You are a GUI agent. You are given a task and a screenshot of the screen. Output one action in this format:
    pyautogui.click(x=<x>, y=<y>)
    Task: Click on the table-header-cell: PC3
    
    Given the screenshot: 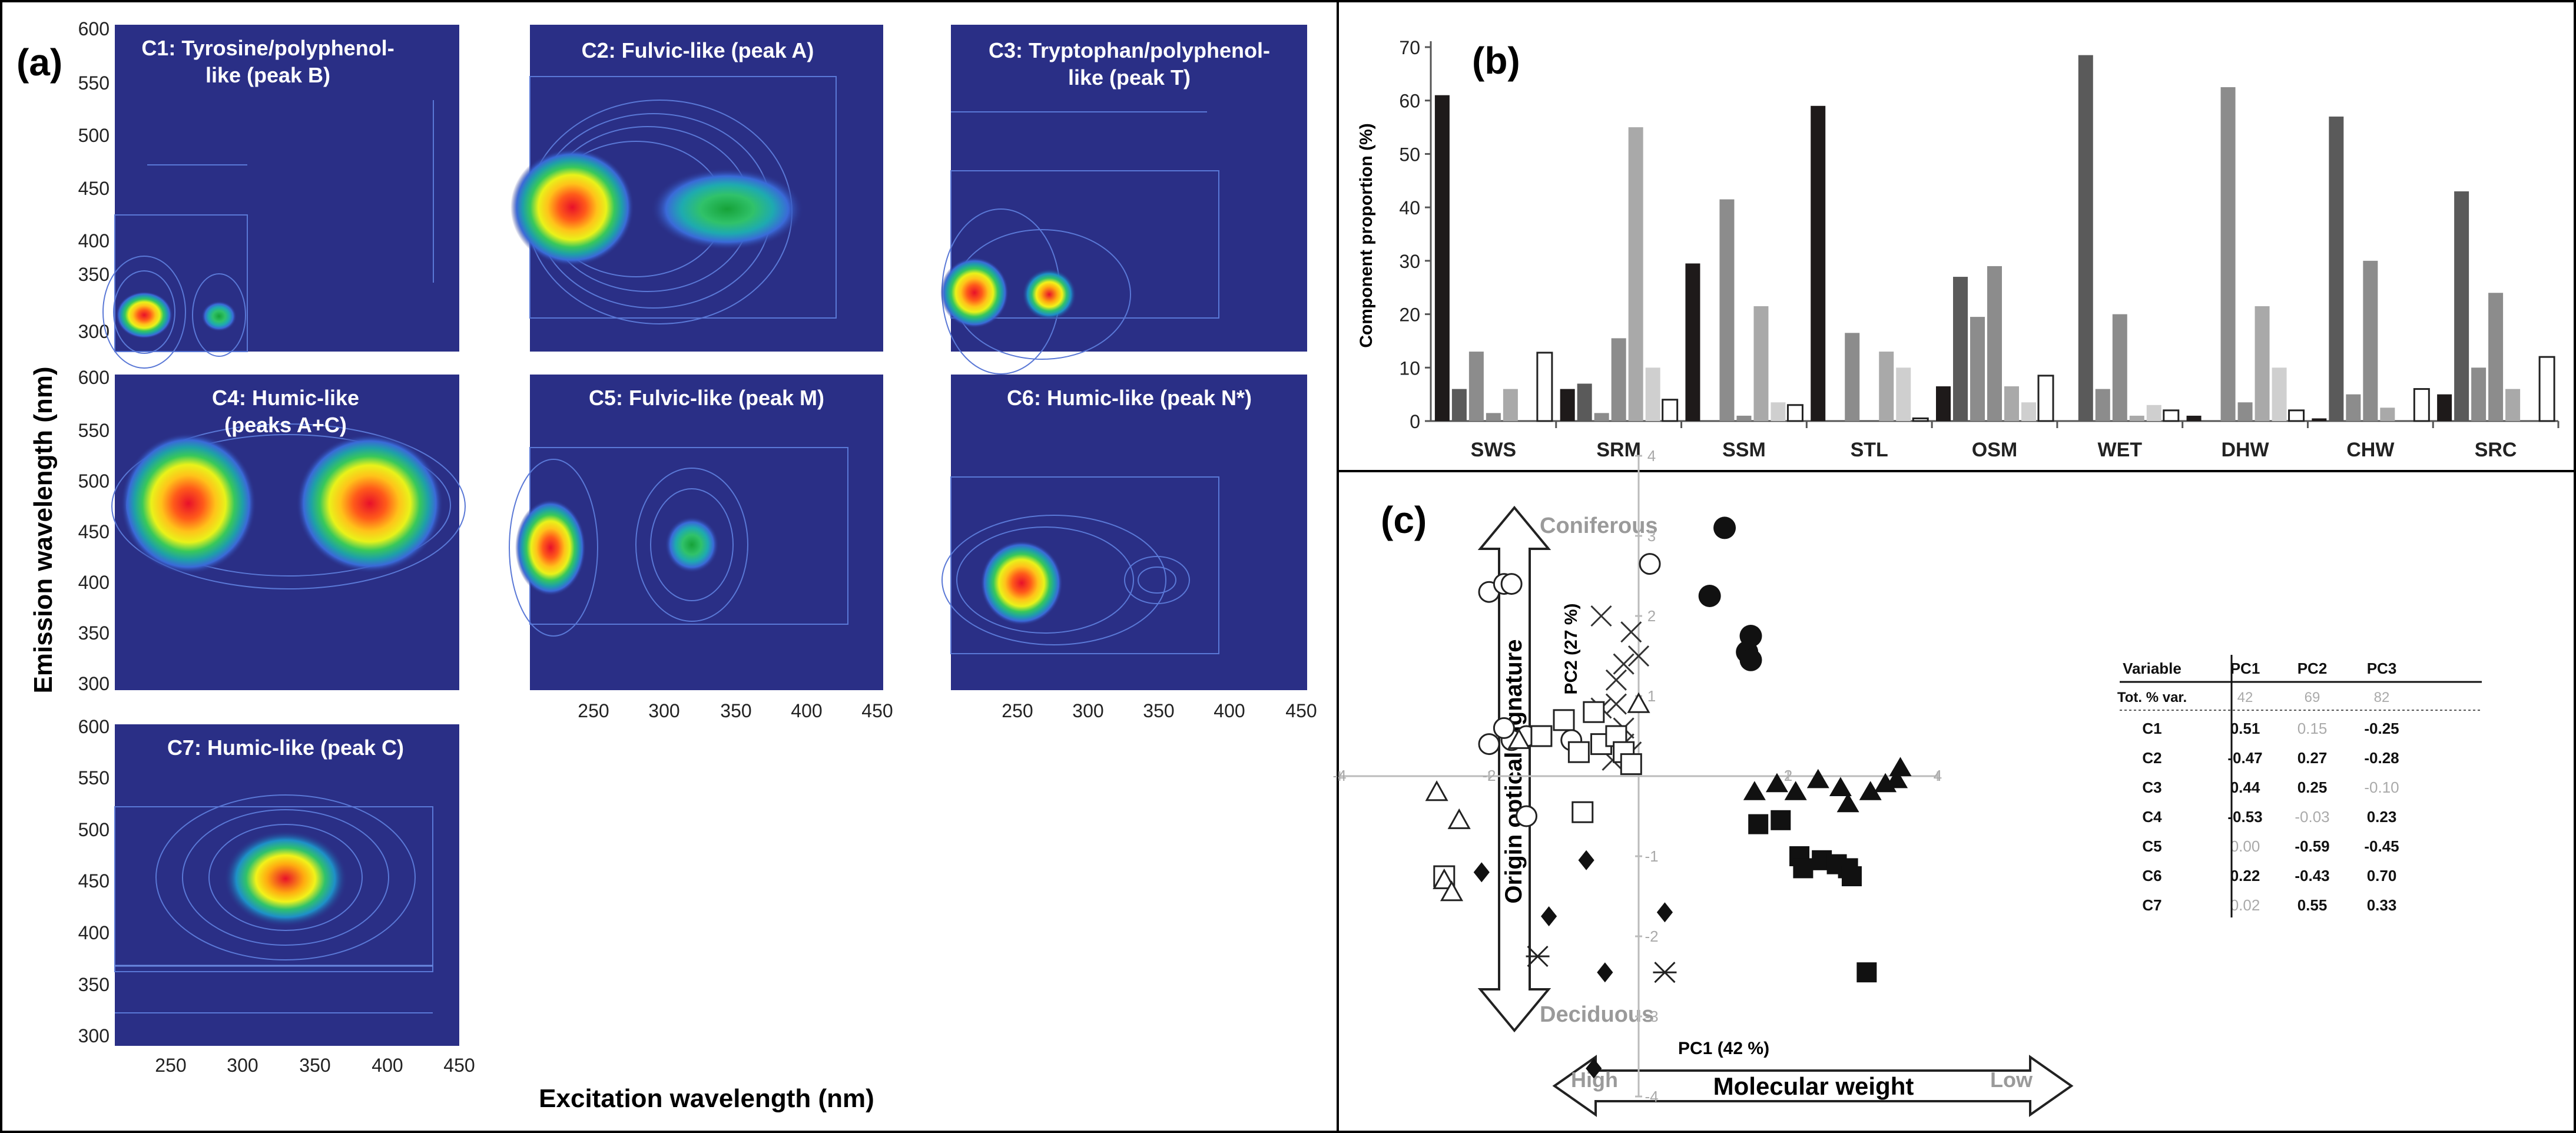 What is the action you would take?
    pyautogui.click(x=2382, y=668)
    